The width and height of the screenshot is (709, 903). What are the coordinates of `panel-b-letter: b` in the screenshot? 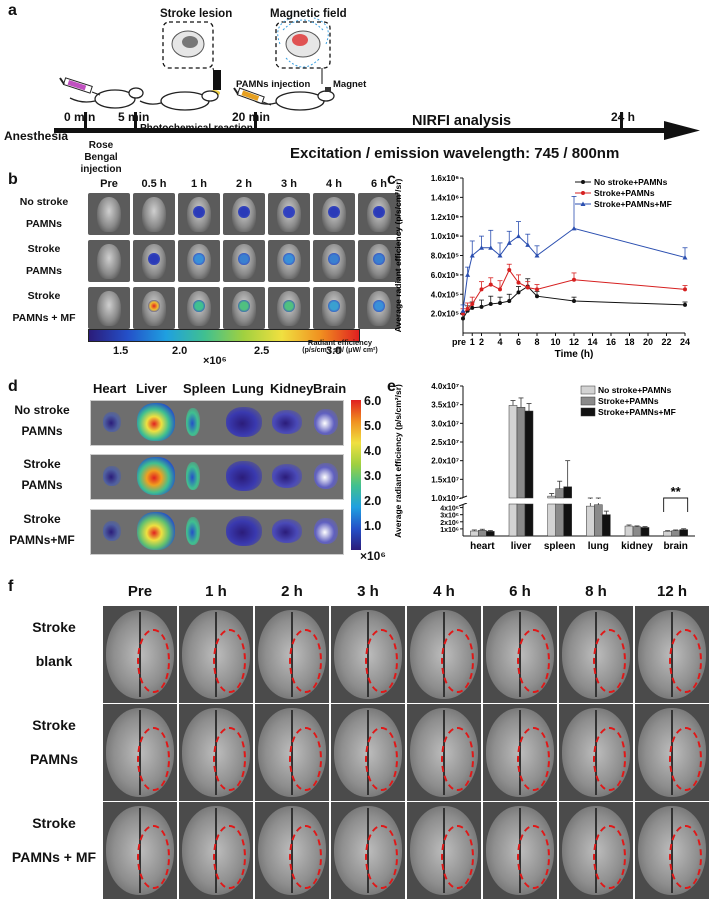 It's located at (13, 179).